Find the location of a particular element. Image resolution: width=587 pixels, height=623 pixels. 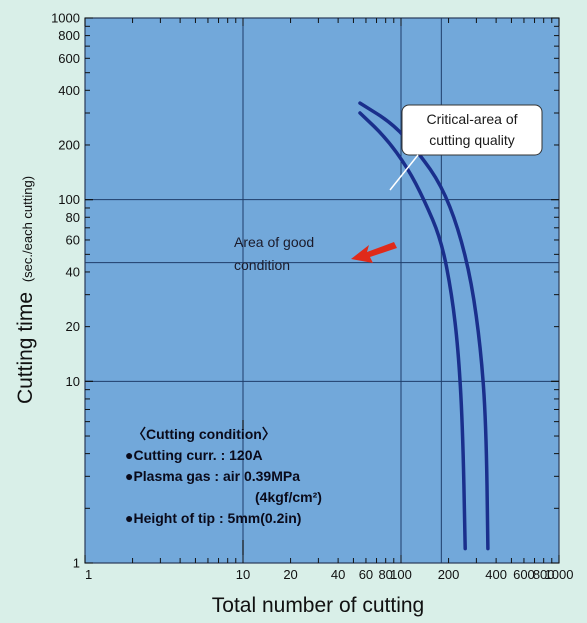

y-tick-label: 600 is located at coordinates (69, 58).